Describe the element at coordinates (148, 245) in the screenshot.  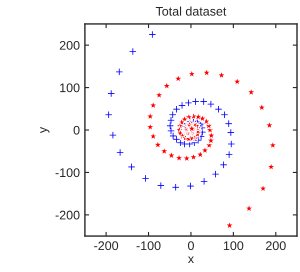
I see `x-tick-label: -100` at that location.